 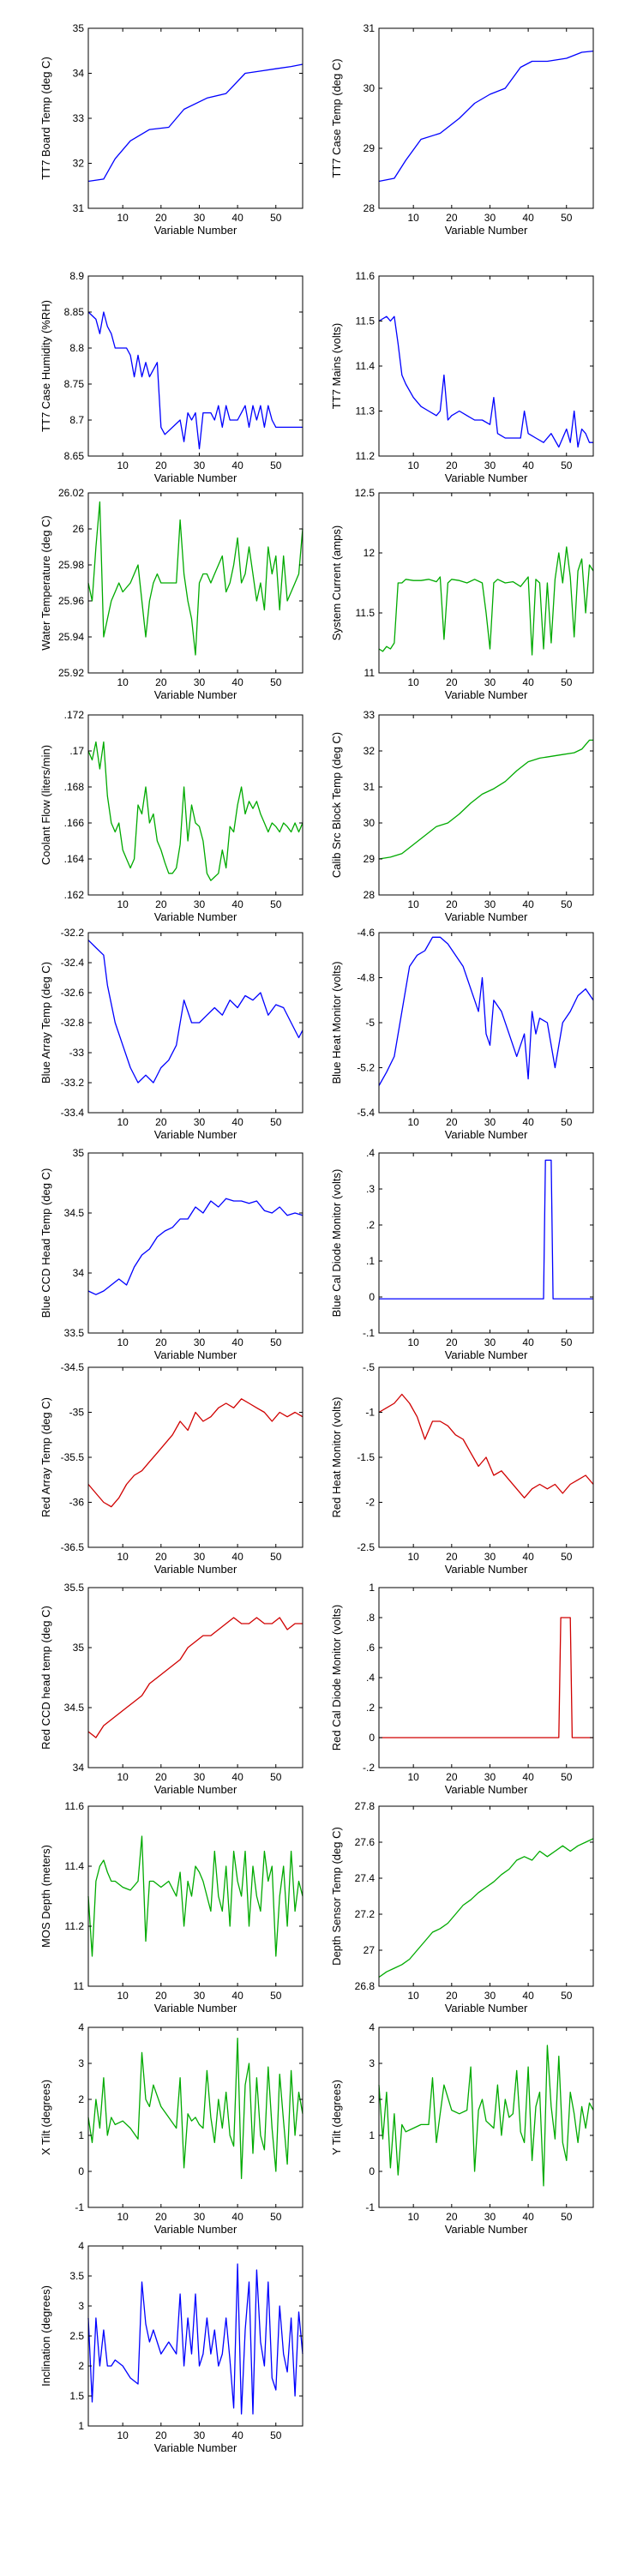 What do you see at coordinates (370, 895) in the screenshot?
I see `y-tick-label: 28` at bounding box center [370, 895].